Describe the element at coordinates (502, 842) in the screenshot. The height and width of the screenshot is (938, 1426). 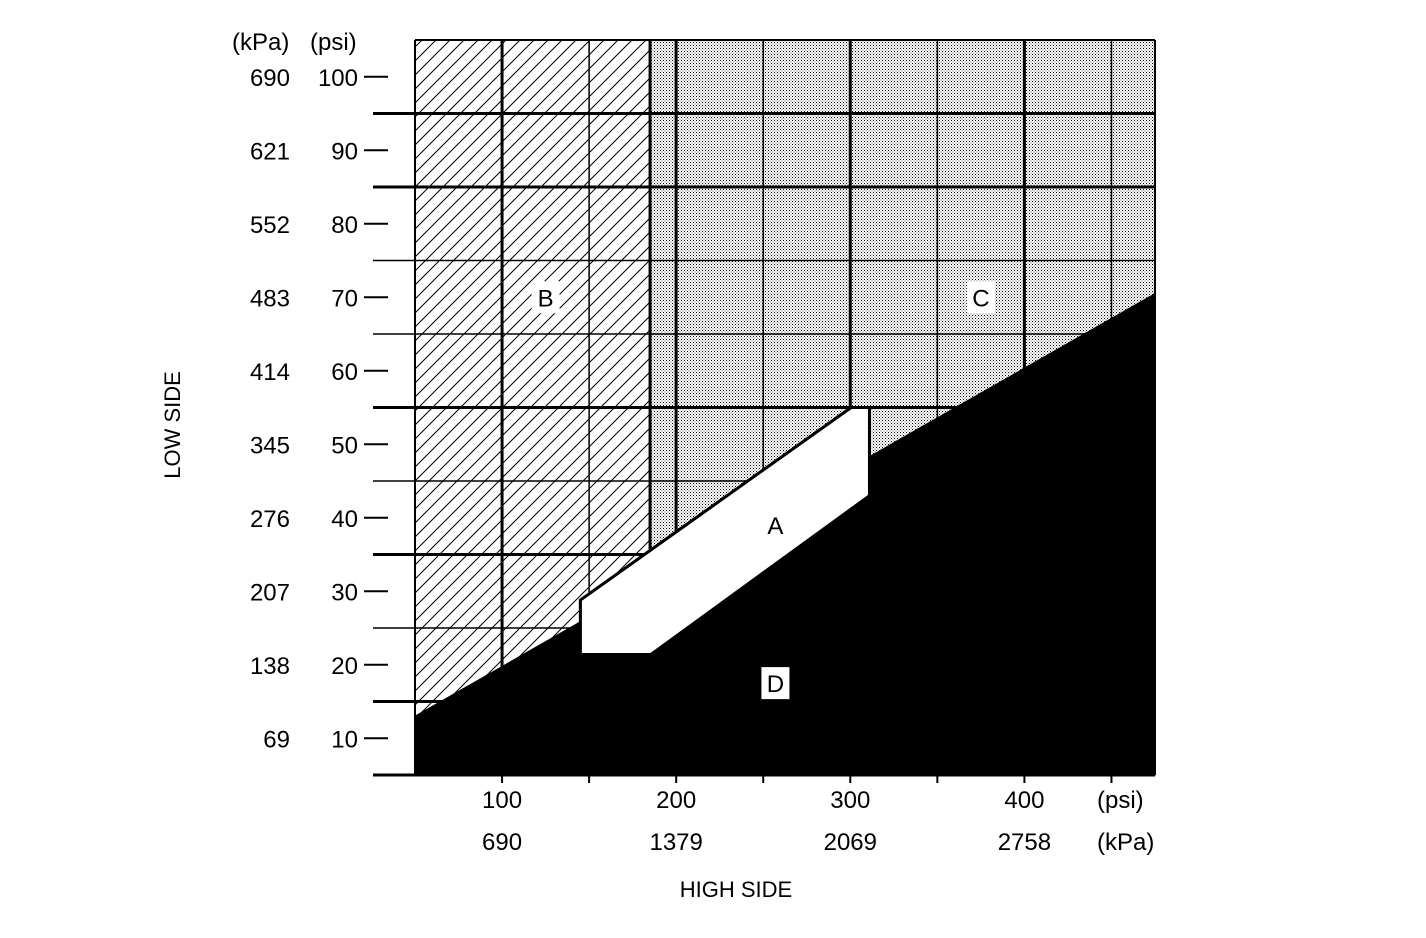
I see `x-tick-label-kpa: 690` at that location.